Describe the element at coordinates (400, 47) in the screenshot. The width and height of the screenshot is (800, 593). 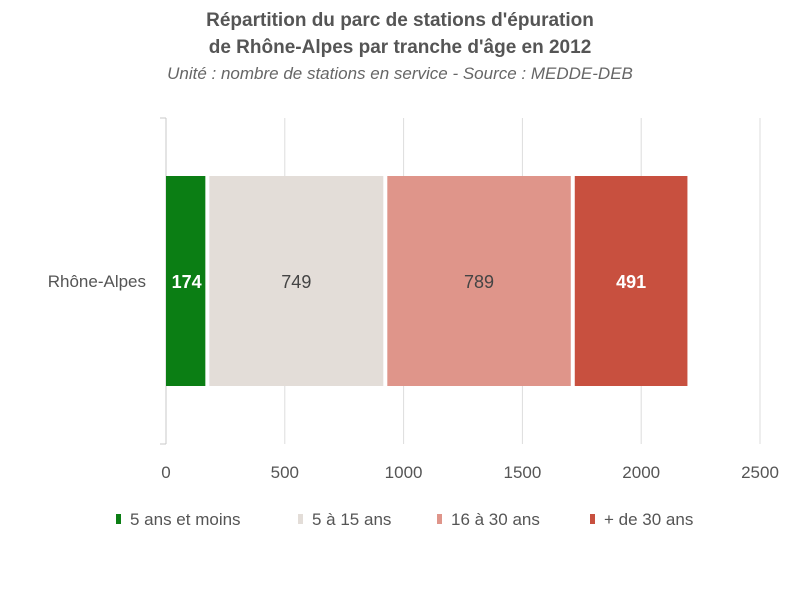
I see `chart-title-line-2: de Rhône-Alpes par tranche d'âge en 2012` at that location.